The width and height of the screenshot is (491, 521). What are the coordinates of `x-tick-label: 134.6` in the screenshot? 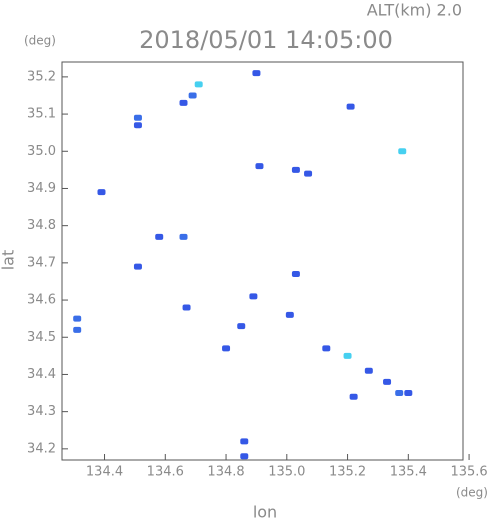 It's located at (165, 472).